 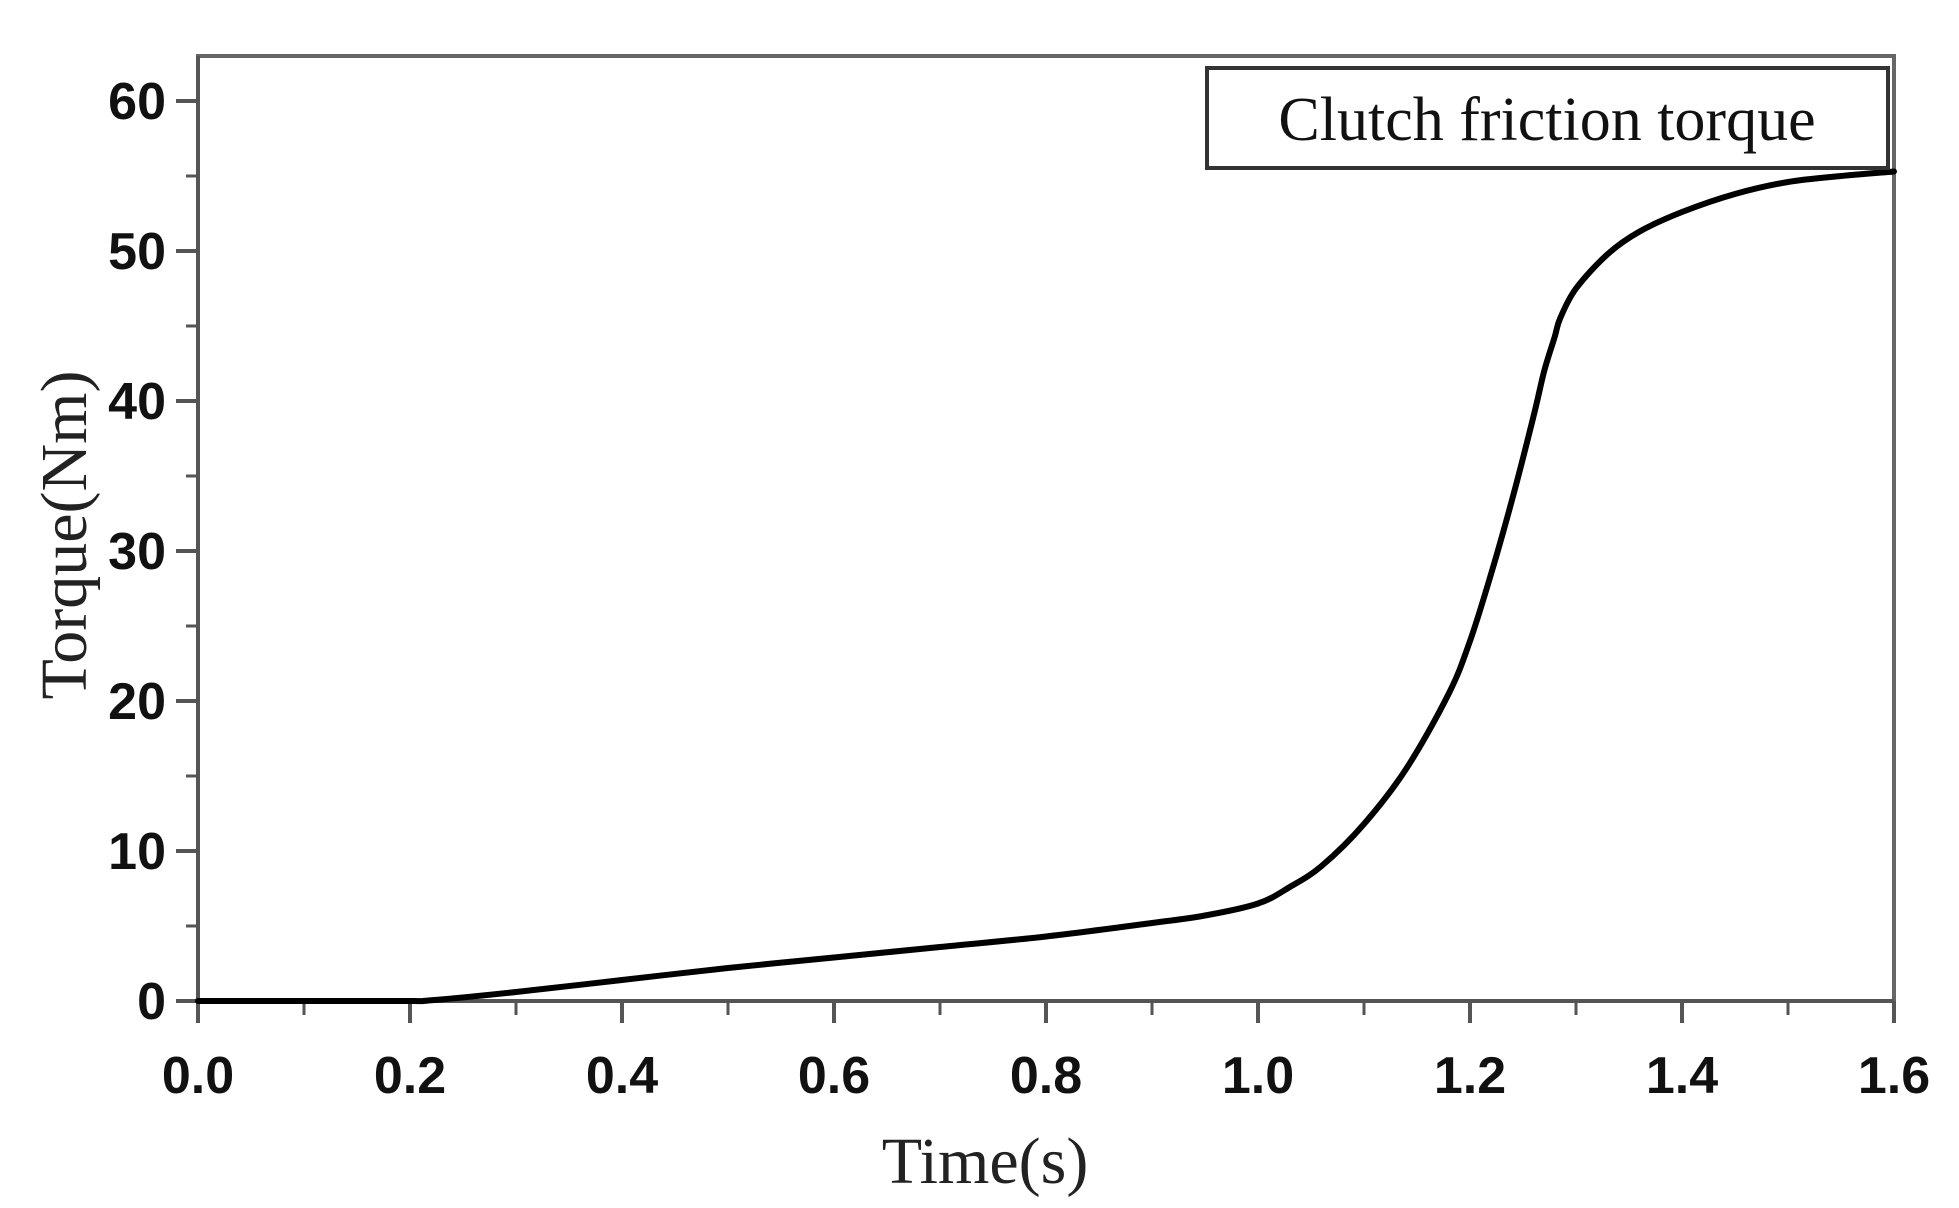 I want to click on legend-box, so click(x=1547, y=118).